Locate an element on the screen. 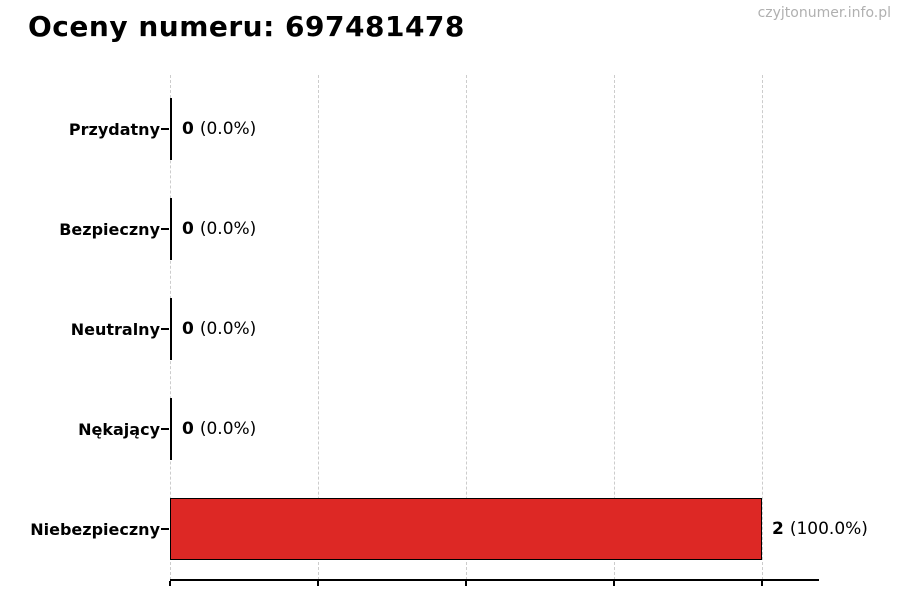 The image size is (900, 600). category-label: Bezpieczny is located at coordinates (109, 229).